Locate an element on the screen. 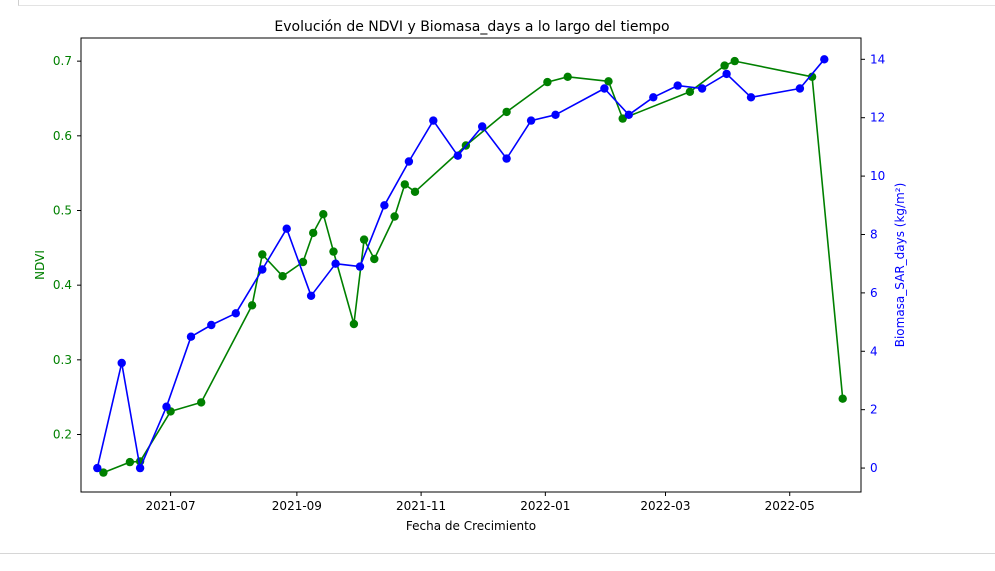 The height and width of the screenshot is (571, 995). y-left-tick-label: 0.6 is located at coordinates (62, 136).